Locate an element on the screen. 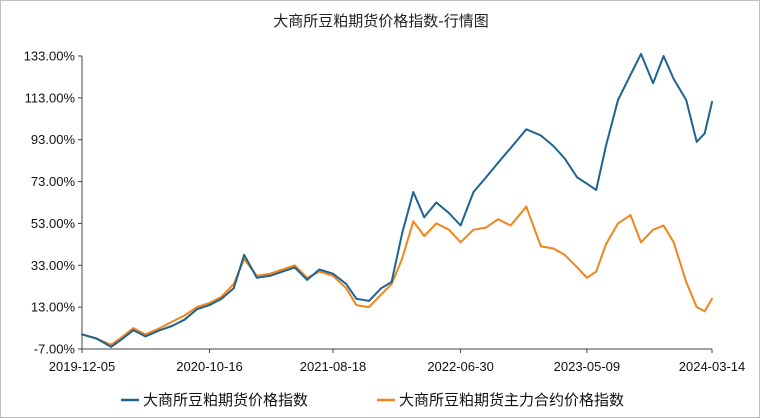  x-tick-label: 2019-12-05 is located at coordinates (82, 366).